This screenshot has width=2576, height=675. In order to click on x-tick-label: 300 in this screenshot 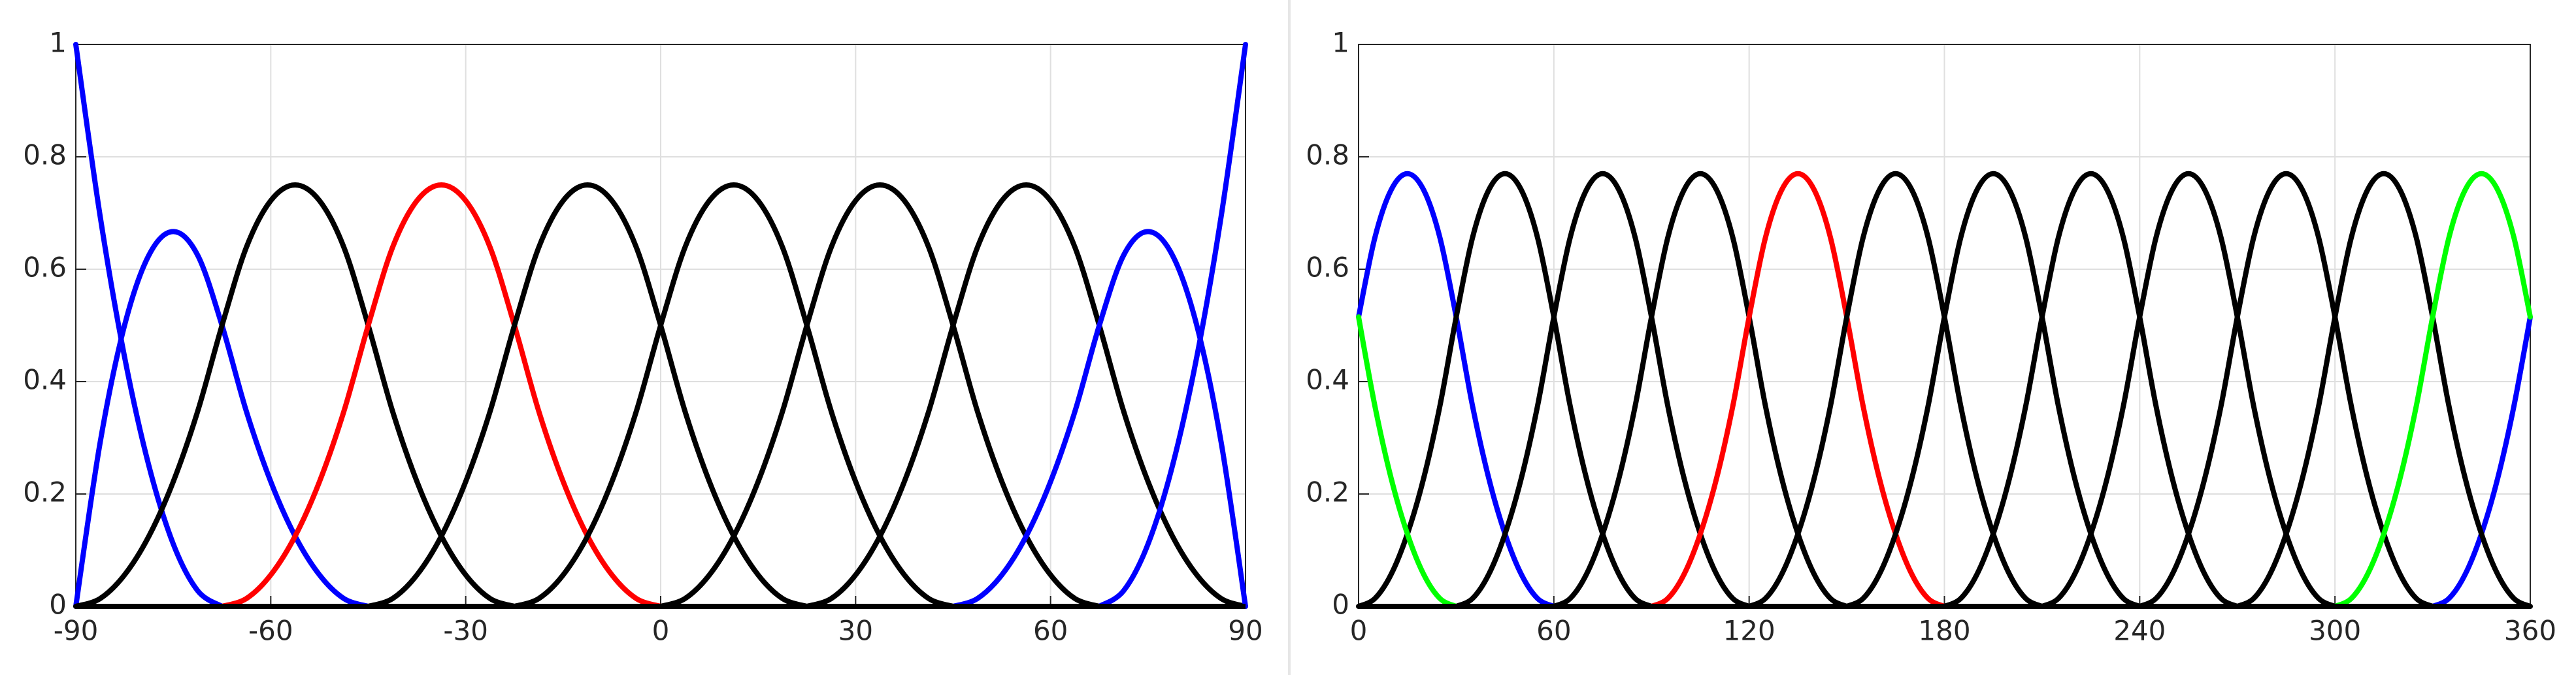, I will do `click(2335, 631)`.